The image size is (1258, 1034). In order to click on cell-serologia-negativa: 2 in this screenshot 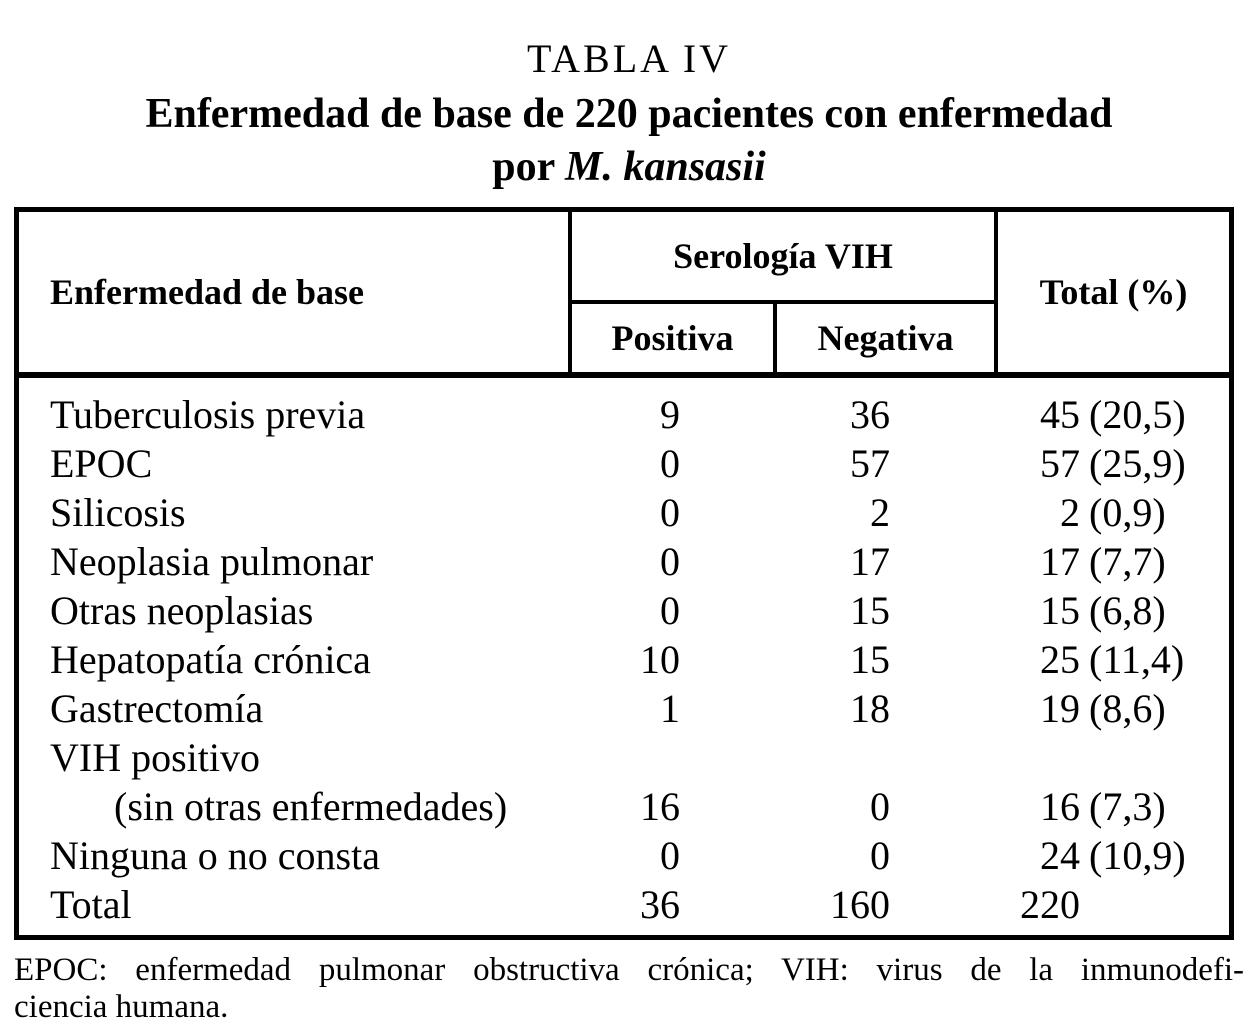, I will do `click(880, 512)`.